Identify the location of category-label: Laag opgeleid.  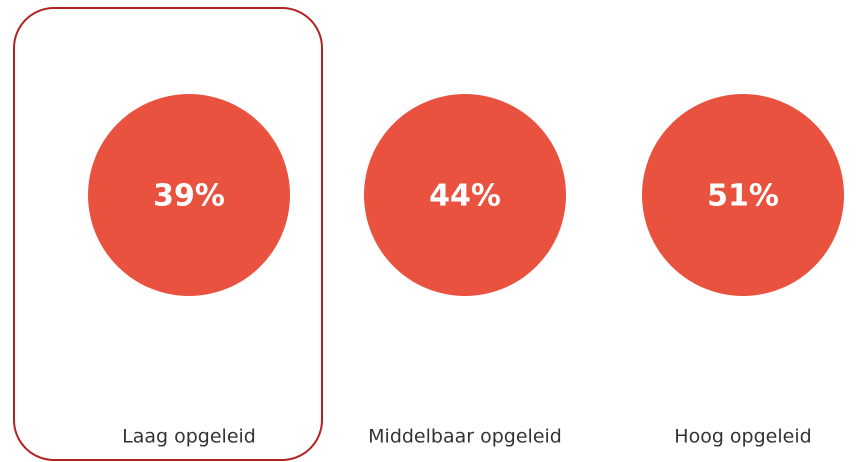
(189, 437).